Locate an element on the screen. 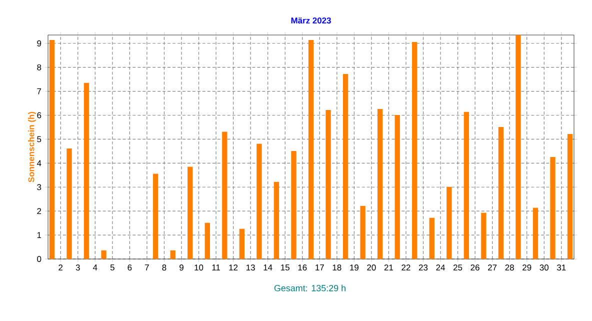  x-tick-label: 25 is located at coordinates (458, 267).